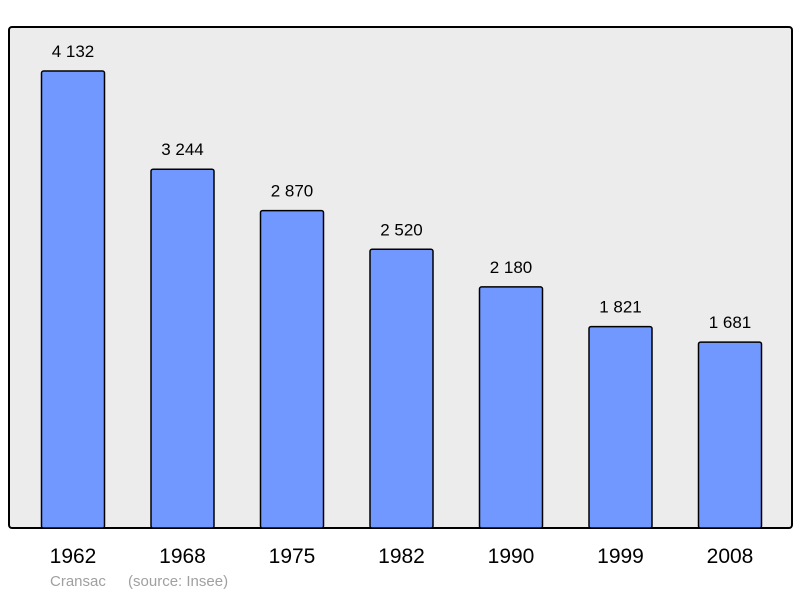  Describe the element at coordinates (620, 307) in the screenshot. I see `value-label-1999: 1 821` at that location.